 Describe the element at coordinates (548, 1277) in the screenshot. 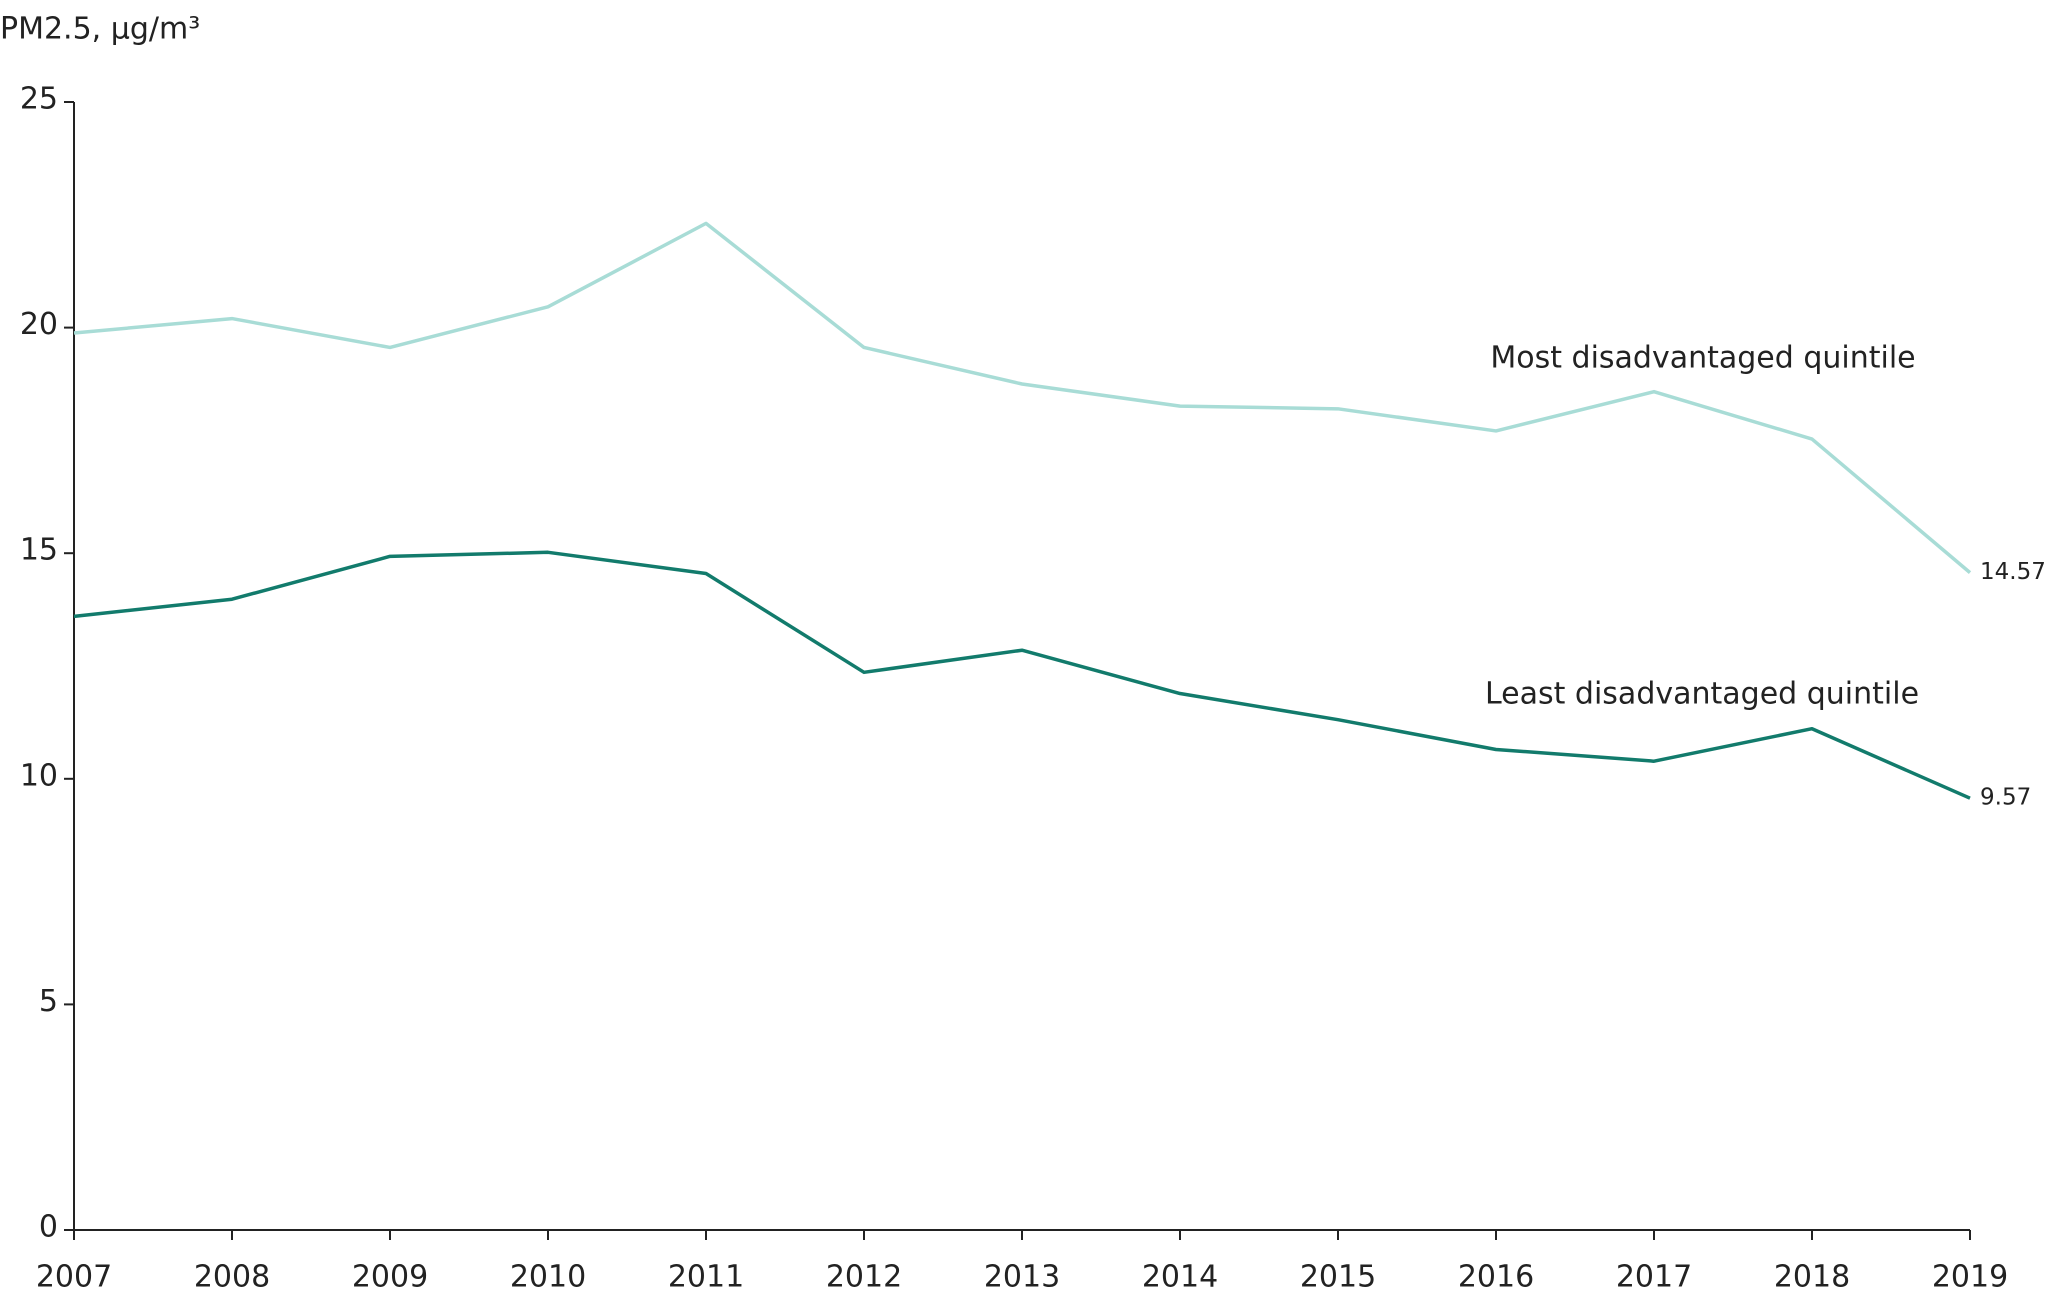

I see `x-tick-label: 2010` at that location.